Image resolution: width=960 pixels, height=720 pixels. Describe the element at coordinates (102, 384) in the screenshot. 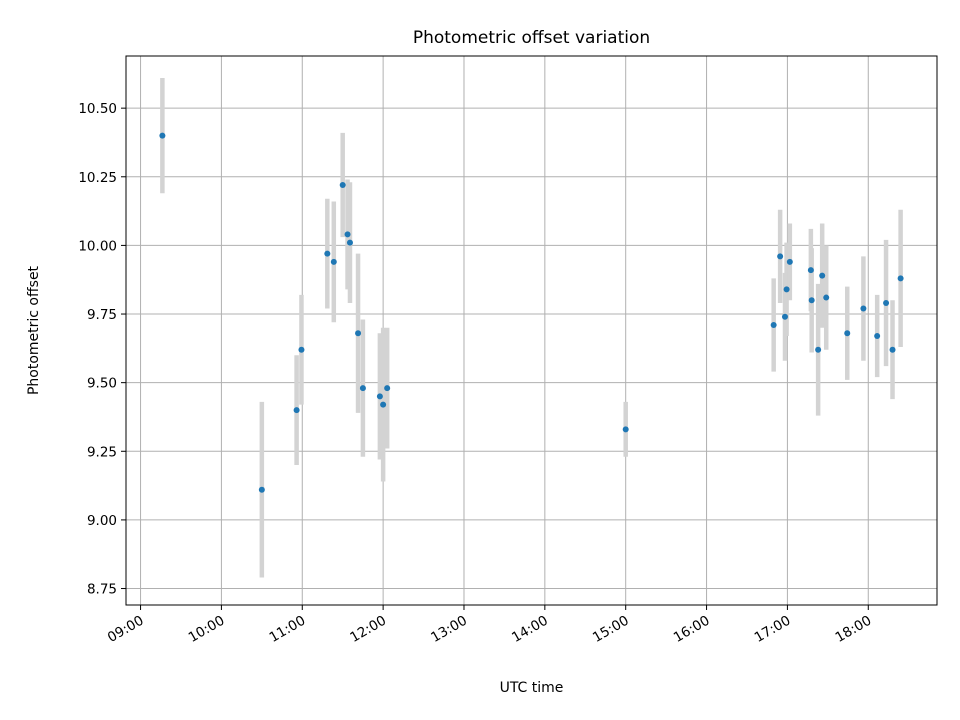

I see `y-tick-label: 9.50` at that location.